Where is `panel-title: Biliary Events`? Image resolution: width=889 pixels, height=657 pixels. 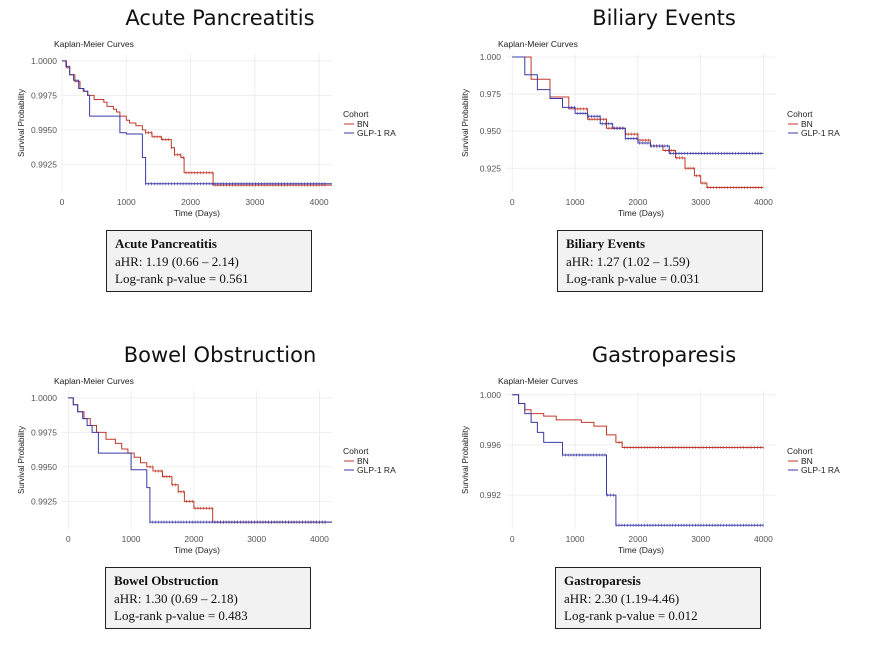 panel-title: Biliary Events is located at coordinates (664, 18).